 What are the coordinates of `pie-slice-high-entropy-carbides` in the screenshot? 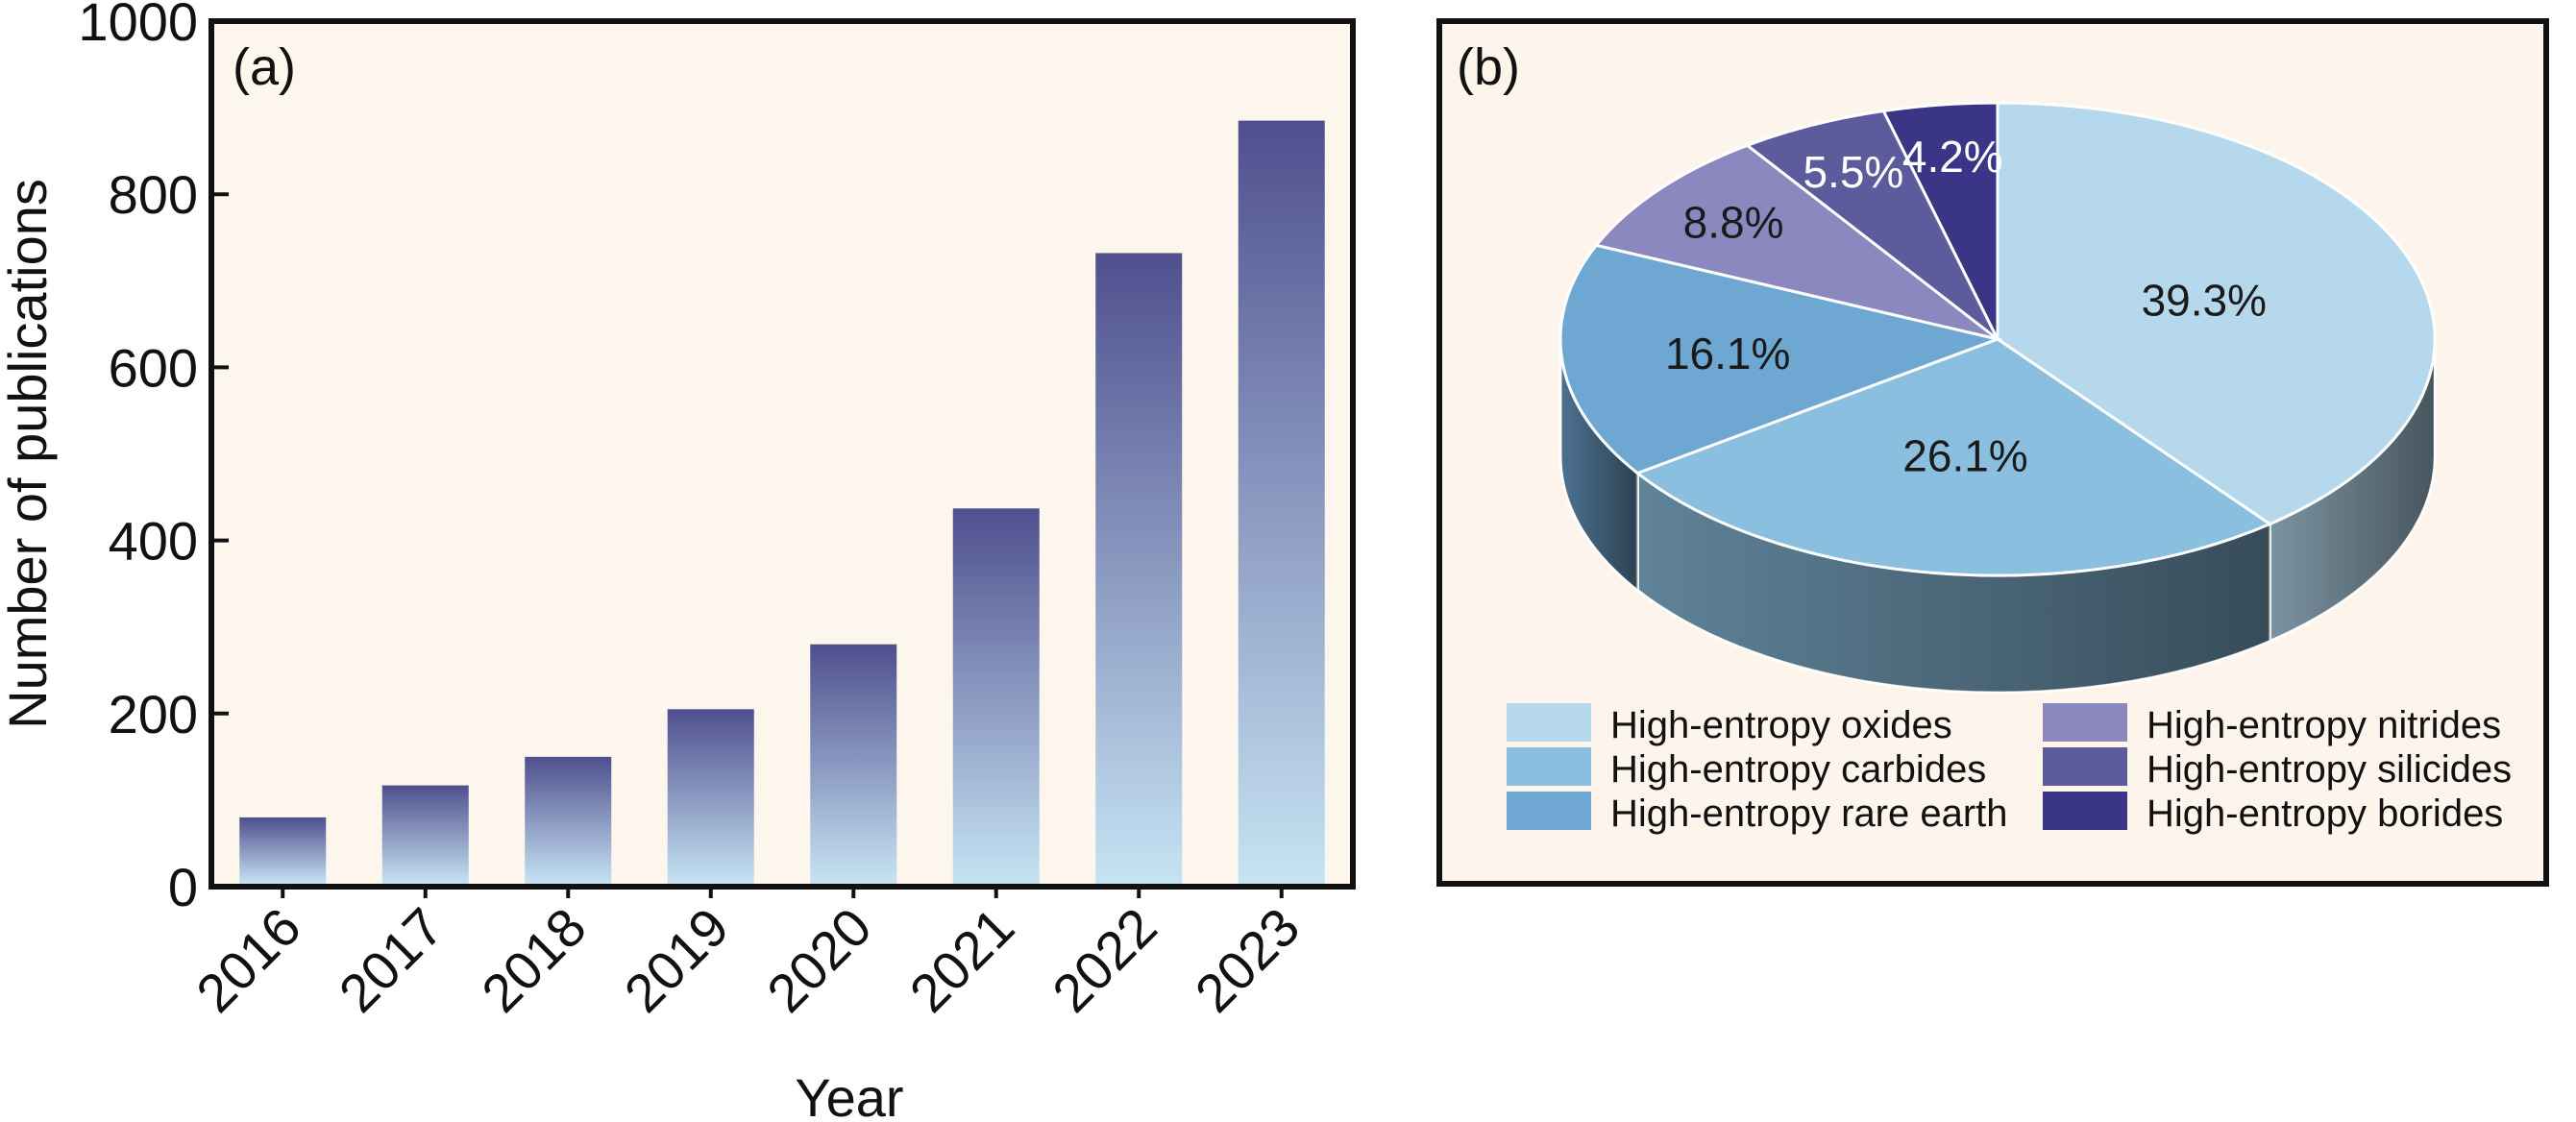 It's located at (1953, 457).